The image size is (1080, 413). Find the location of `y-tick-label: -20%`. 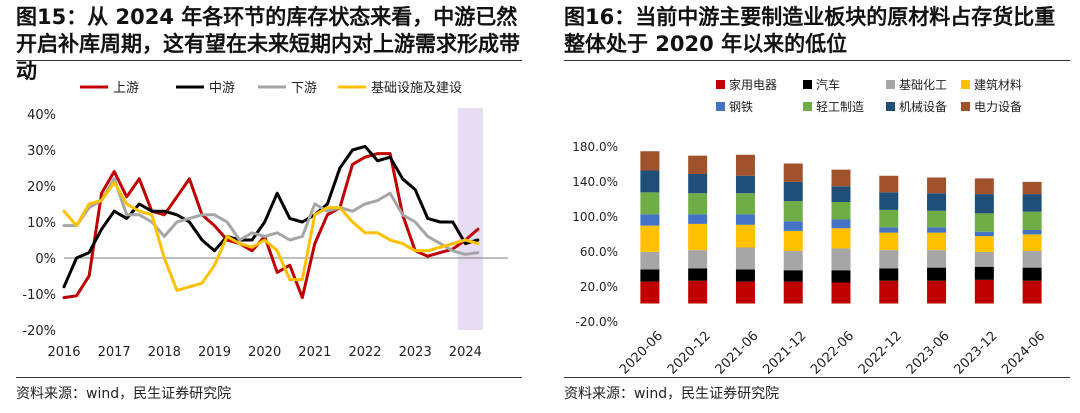

y-tick-label: -20% is located at coordinates (39, 331).